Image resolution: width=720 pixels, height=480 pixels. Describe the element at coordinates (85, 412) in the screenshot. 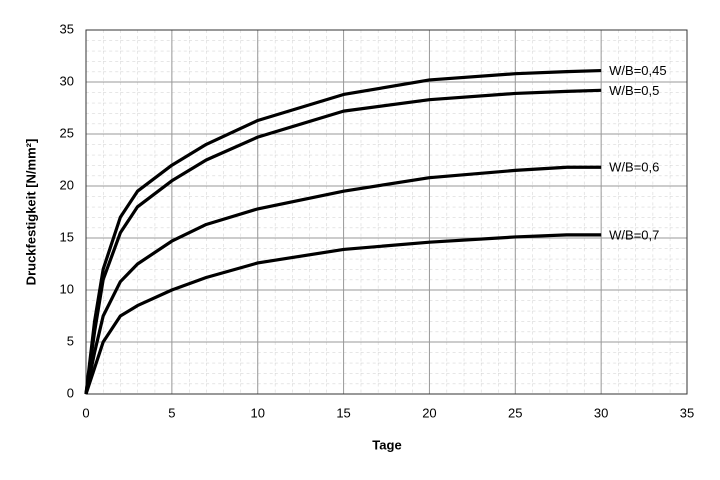

I see `x-tick-label: 0` at that location.